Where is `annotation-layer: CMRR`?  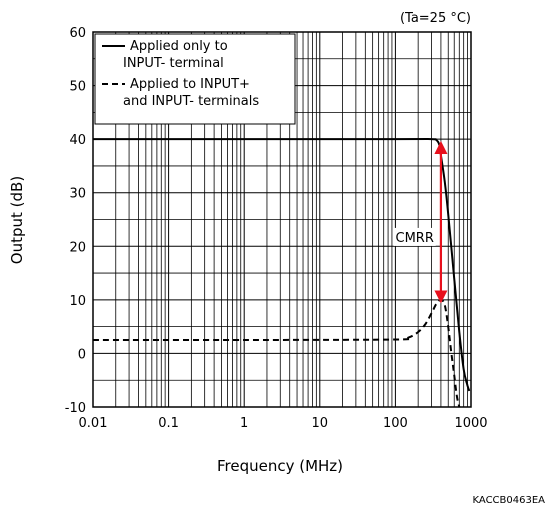
annotation-layer: CMRR is located at coordinates (420, 222).